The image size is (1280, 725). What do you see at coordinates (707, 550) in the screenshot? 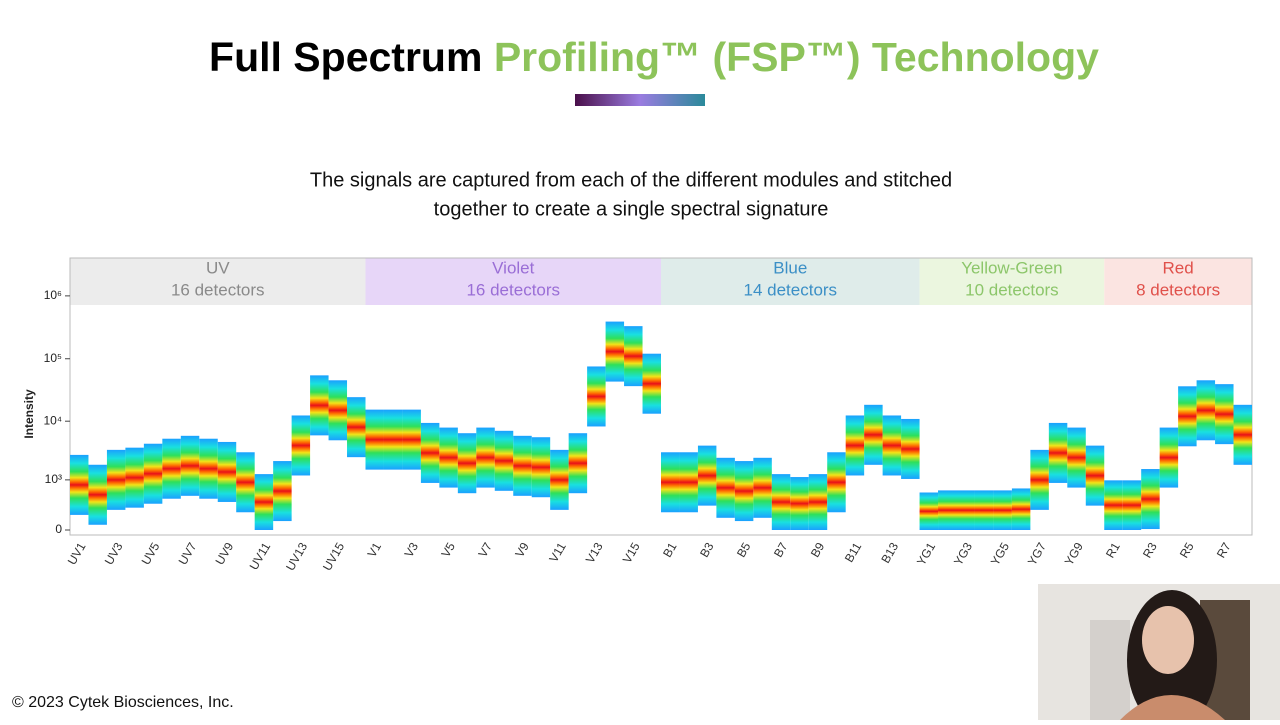
I see `x-tick-label: B3` at bounding box center [707, 550].